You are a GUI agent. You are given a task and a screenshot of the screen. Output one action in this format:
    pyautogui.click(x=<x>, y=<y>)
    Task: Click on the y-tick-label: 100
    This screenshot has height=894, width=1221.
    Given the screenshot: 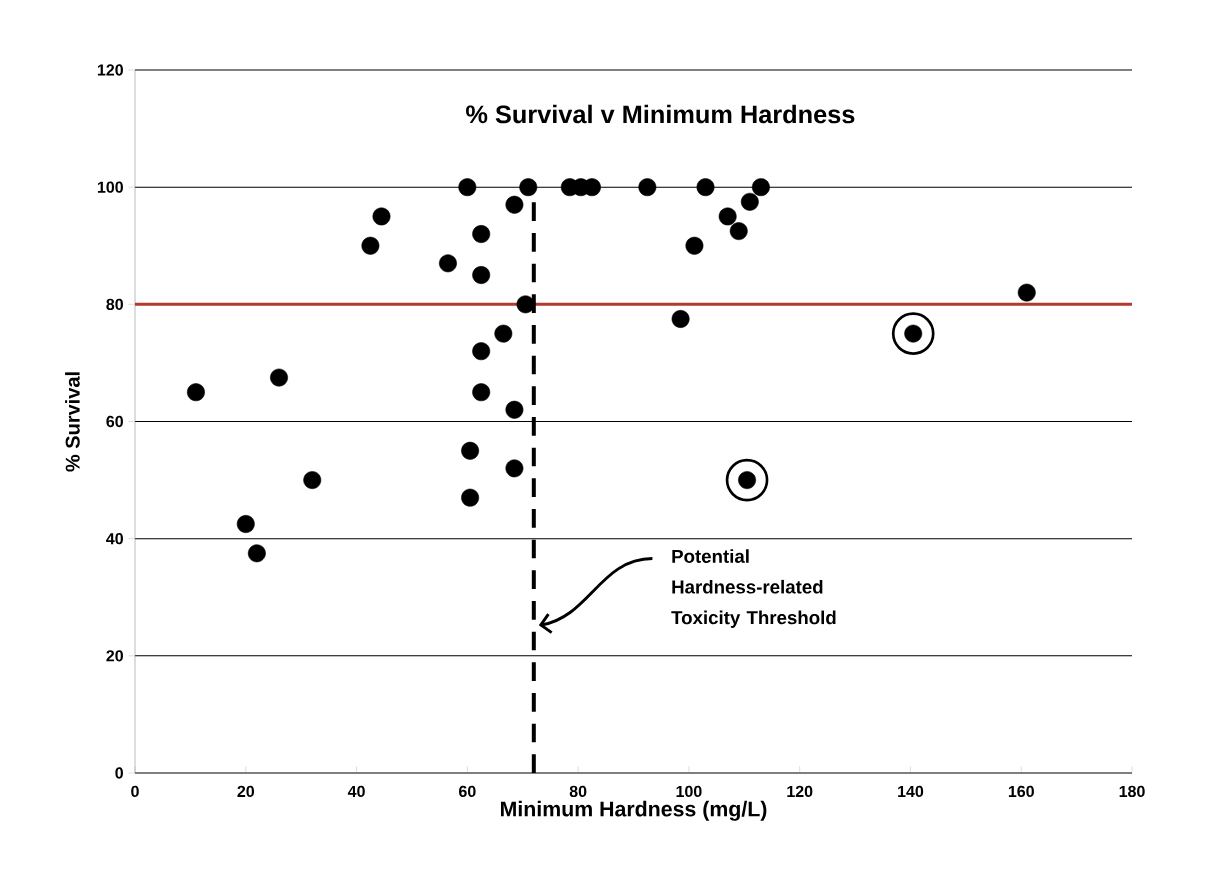 What is the action you would take?
    pyautogui.click(x=110, y=187)
    